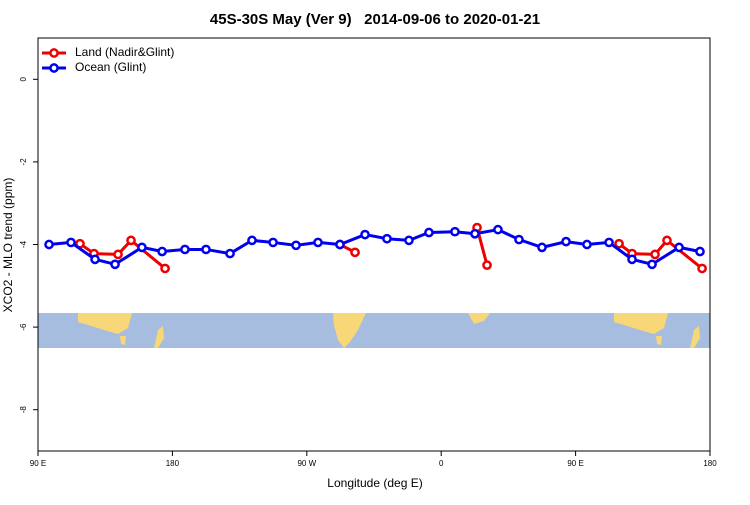 The height and width of the screenshot is (505, 750). What do you see at coordinates (23, 410) in the screenshot?
I see `y-tick-label: -8` at bounding box center [23, 410].